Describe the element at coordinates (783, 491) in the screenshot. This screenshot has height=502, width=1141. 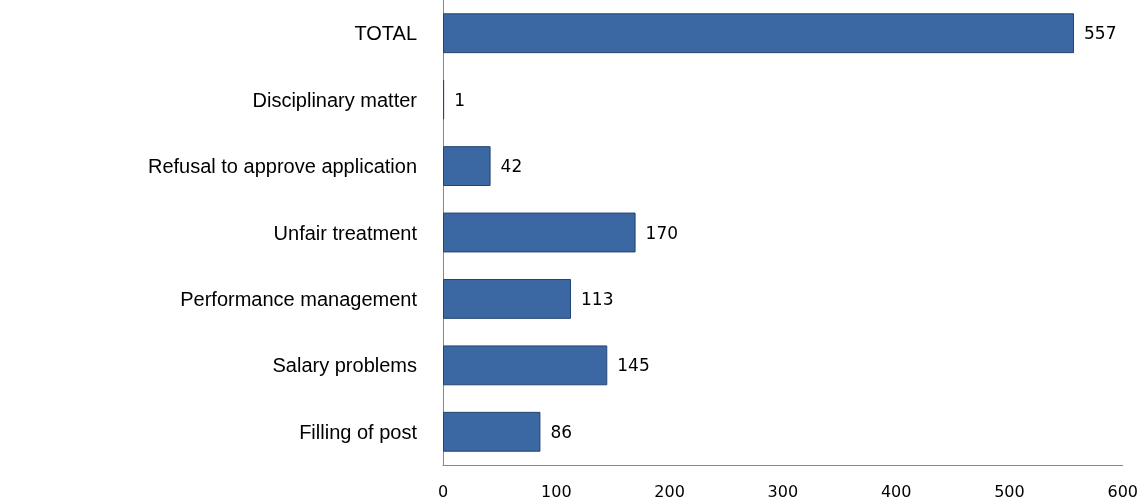
I see `x-tick-label: 300` at that location.